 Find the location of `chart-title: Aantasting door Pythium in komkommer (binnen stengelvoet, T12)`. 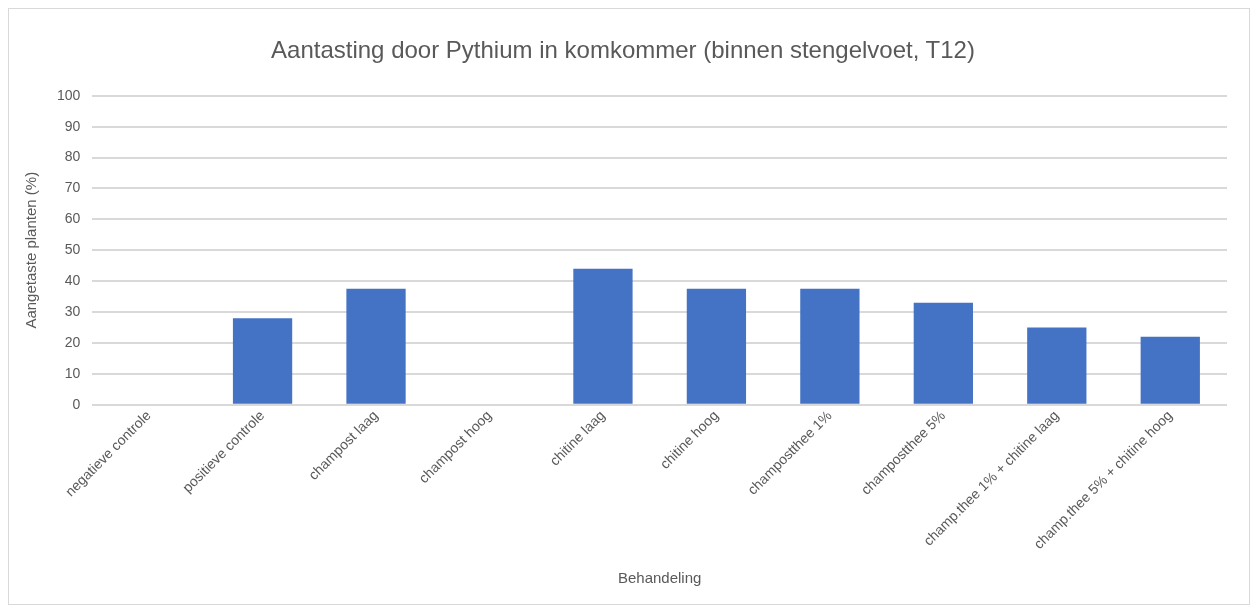

chart-title: Aantasting door Pythium in komkommer (binnen stengelvoet, T12) is located at coordinates (623, 50).